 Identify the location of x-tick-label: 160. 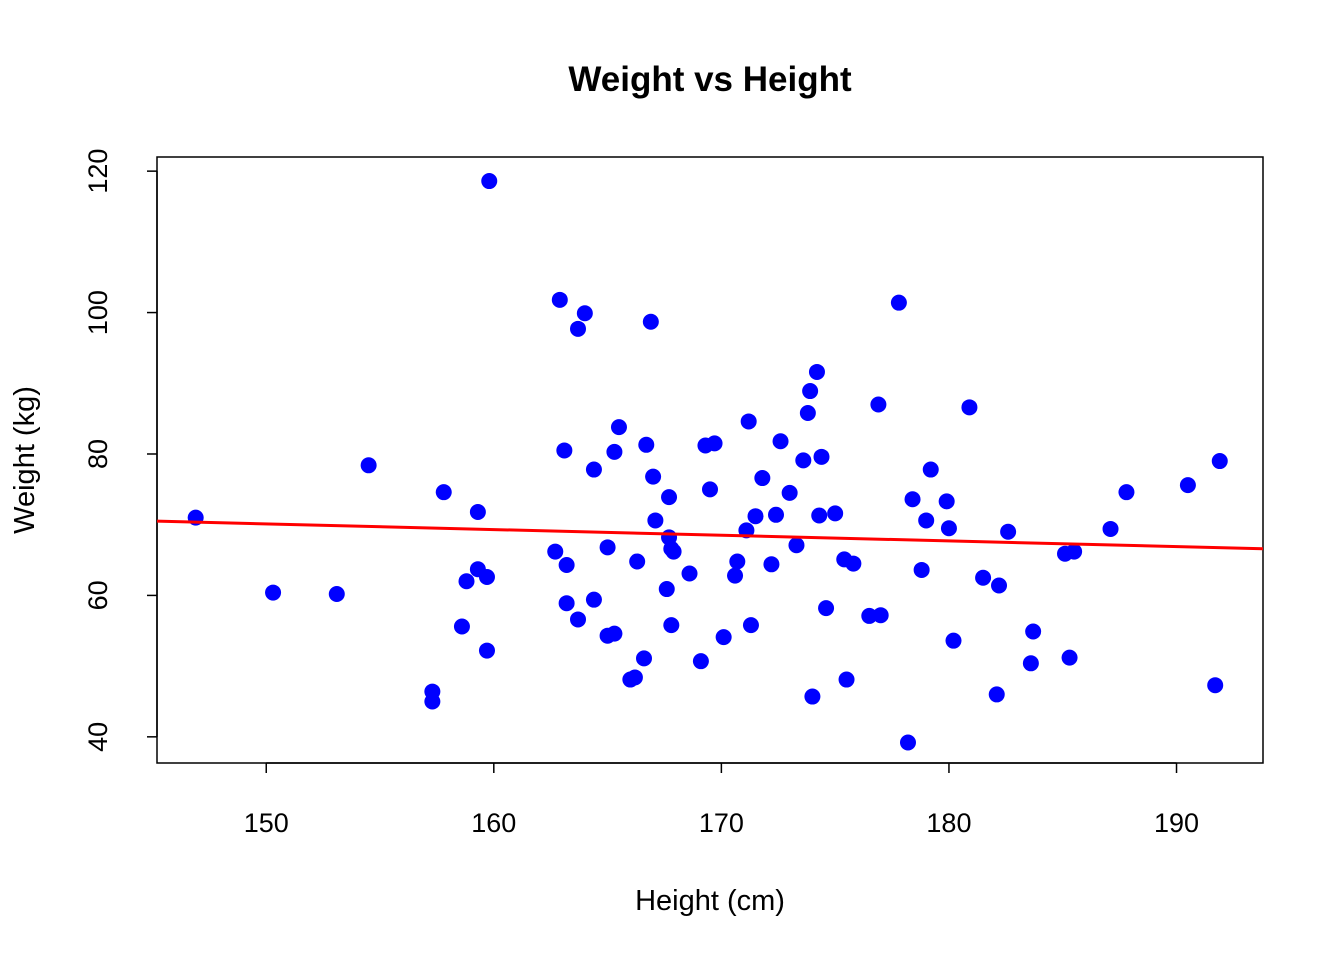
(493, 823).